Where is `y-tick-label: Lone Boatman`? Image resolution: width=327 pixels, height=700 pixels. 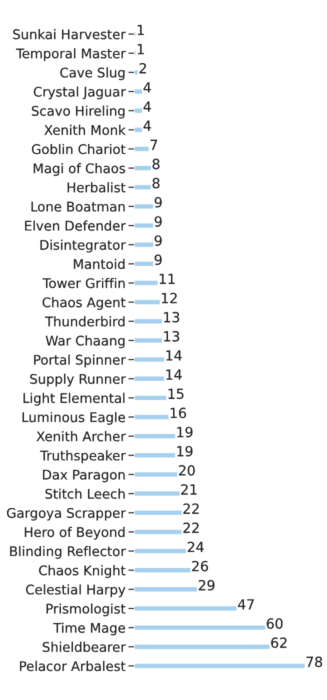
y-tick-label: Lone Boatman is located at coordinates (78, 207).